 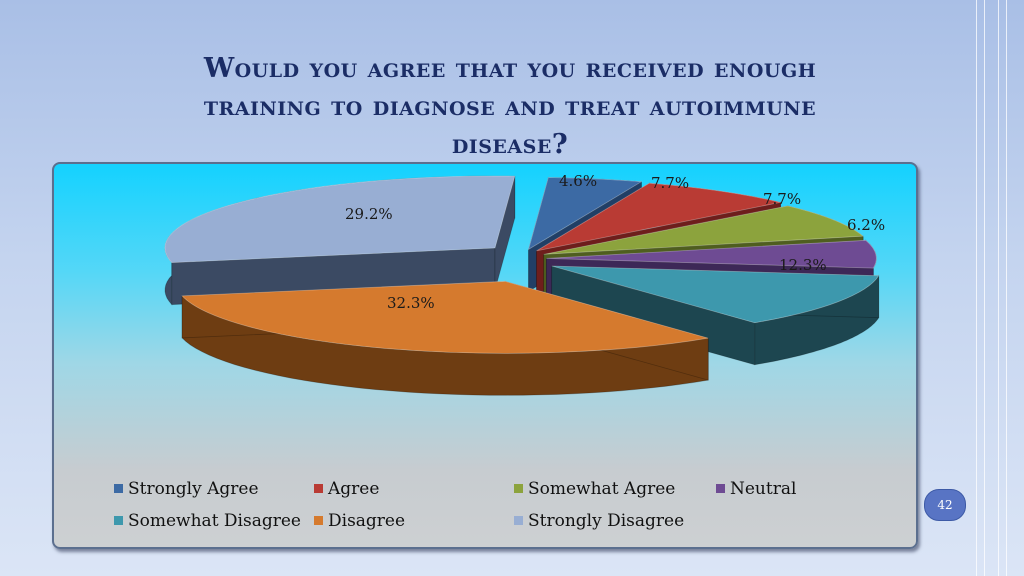 What do you see at coordinates (670, 183) in the screenshot?
I see `data-label-agree: 7.7%` at bounding box center [670, 183].